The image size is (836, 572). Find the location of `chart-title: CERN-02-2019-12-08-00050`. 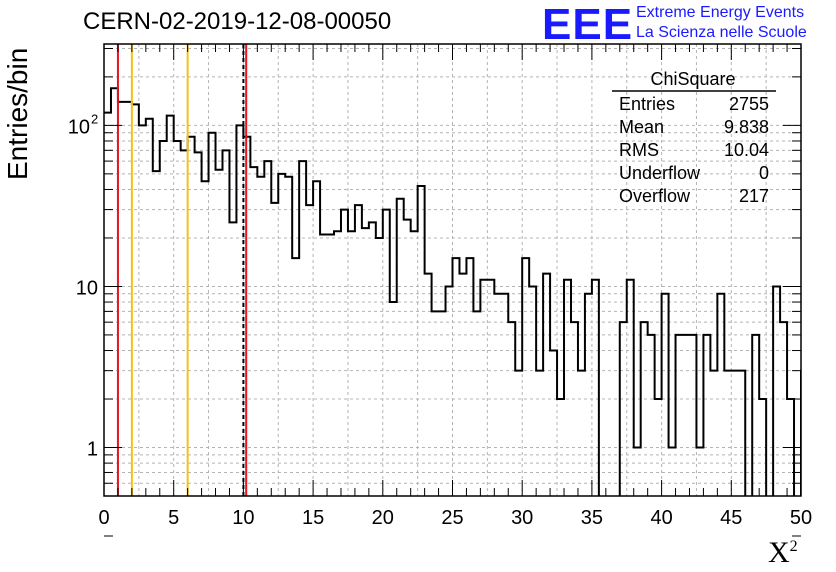

chart-title: CERN-02-2019-12-08-00050 is located at coordinates (237, 21).